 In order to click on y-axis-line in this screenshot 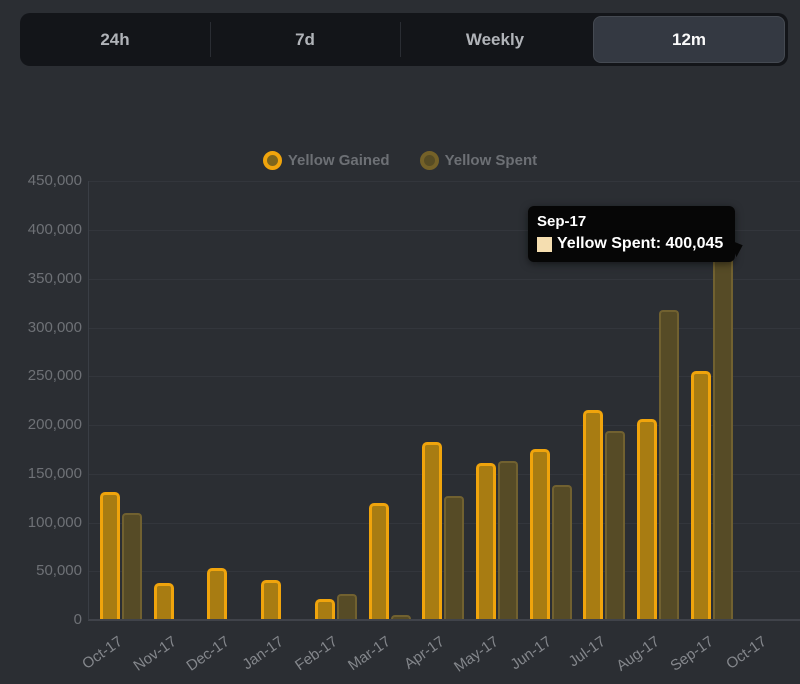, I will do `click(88, 400)`.